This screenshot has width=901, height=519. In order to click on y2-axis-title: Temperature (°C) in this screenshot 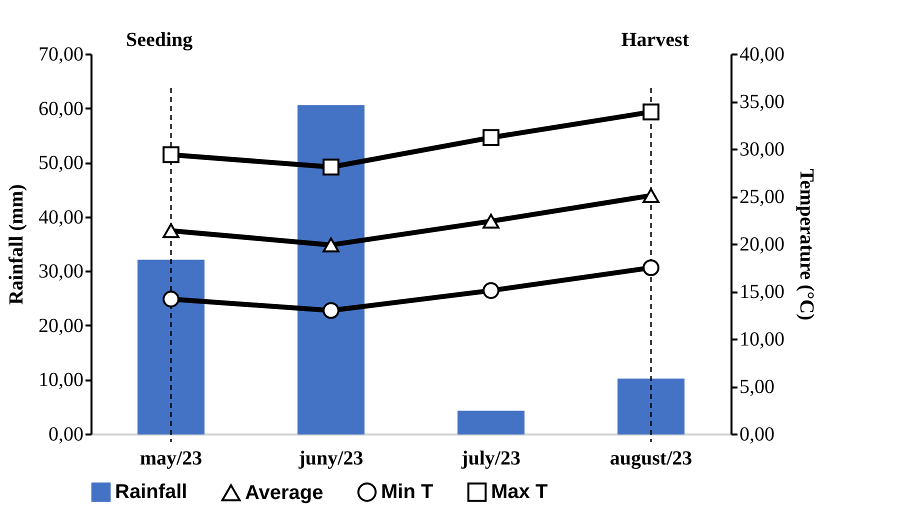, I will do `click(807, 244)`.